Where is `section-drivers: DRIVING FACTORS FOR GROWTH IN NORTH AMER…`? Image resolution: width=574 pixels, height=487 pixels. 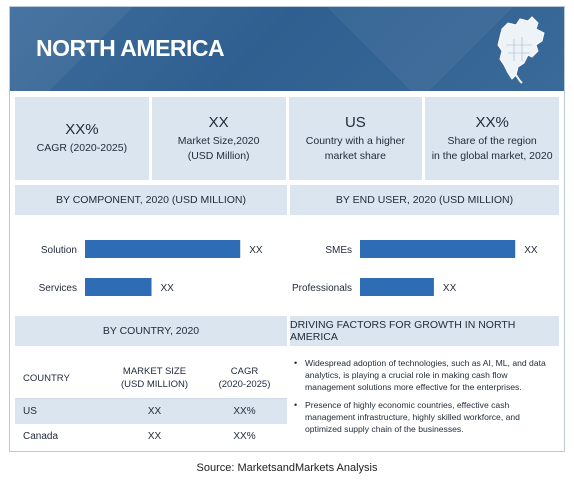
section-drivers: DRIVING FACTORS FOR GROWTH IN NORTH AMER… is located at coordinates (424, 331).